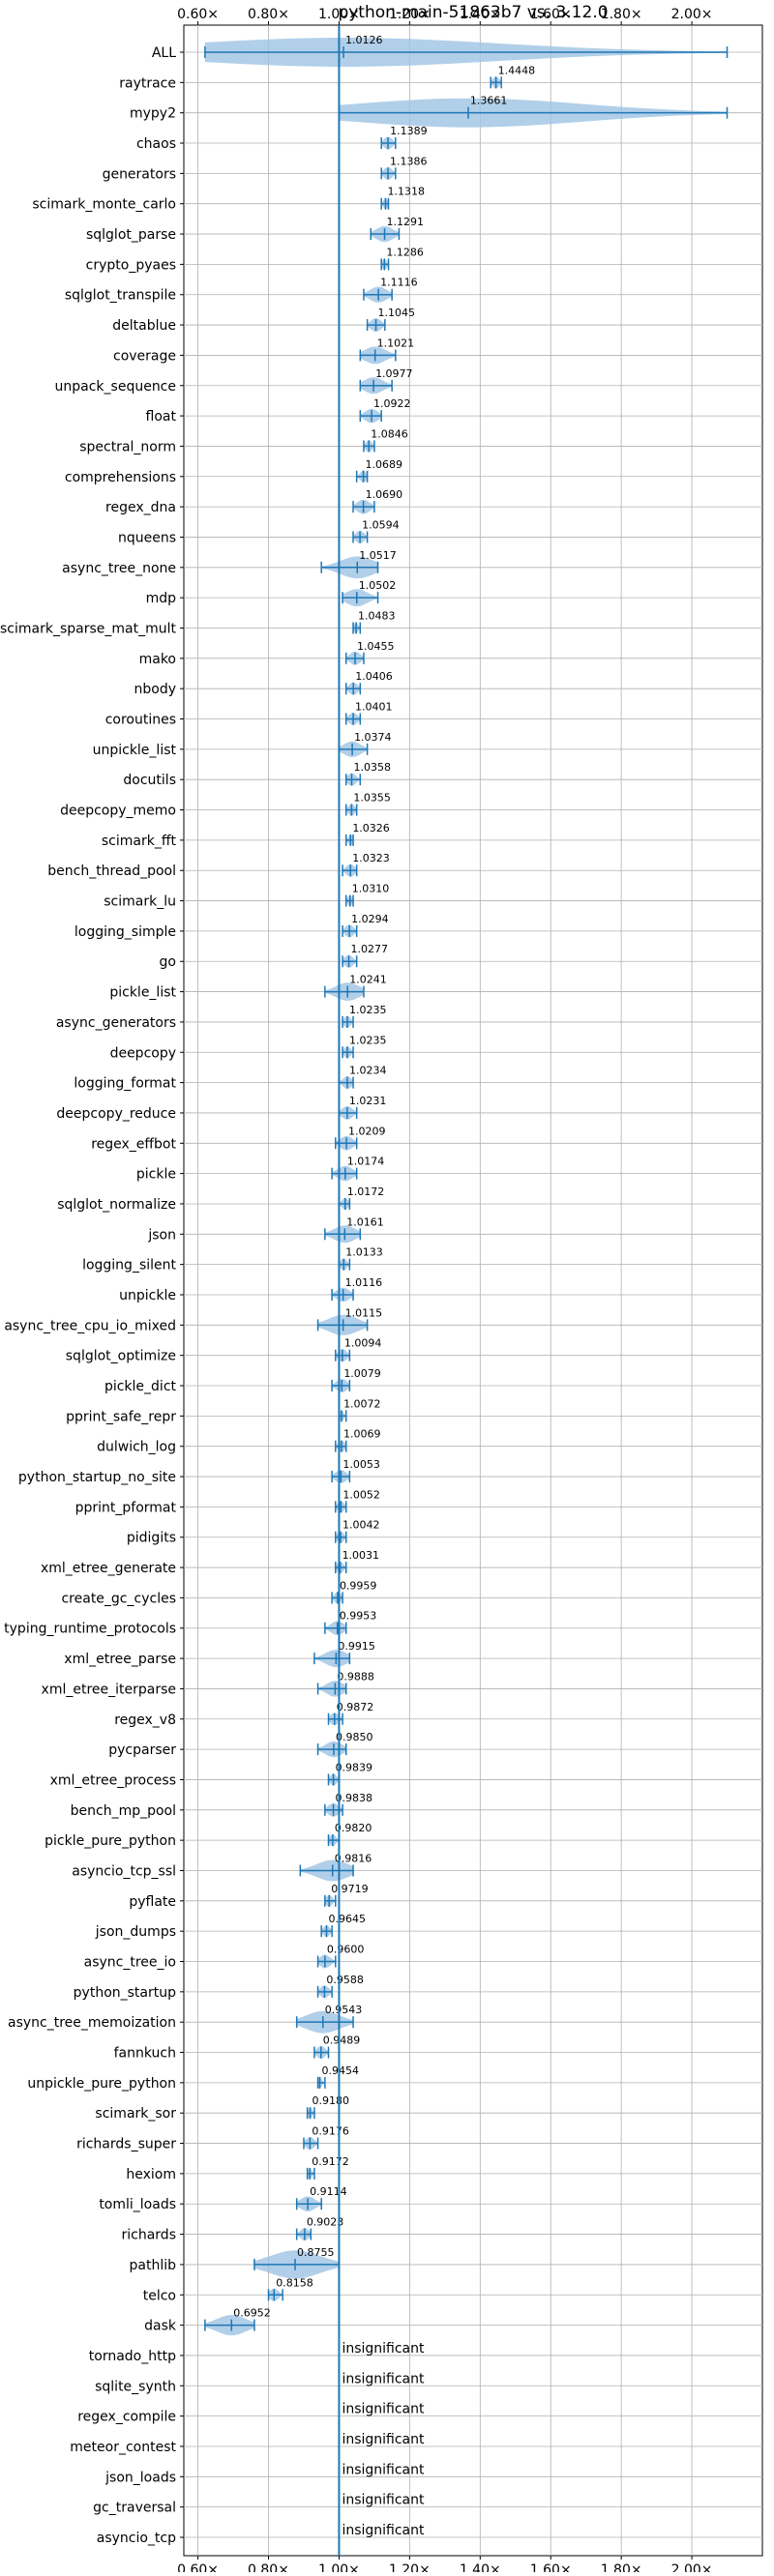  Describe the element at coordinates (358, 1616) in the screenshot. I see `value-label: 0.9953` at that location.